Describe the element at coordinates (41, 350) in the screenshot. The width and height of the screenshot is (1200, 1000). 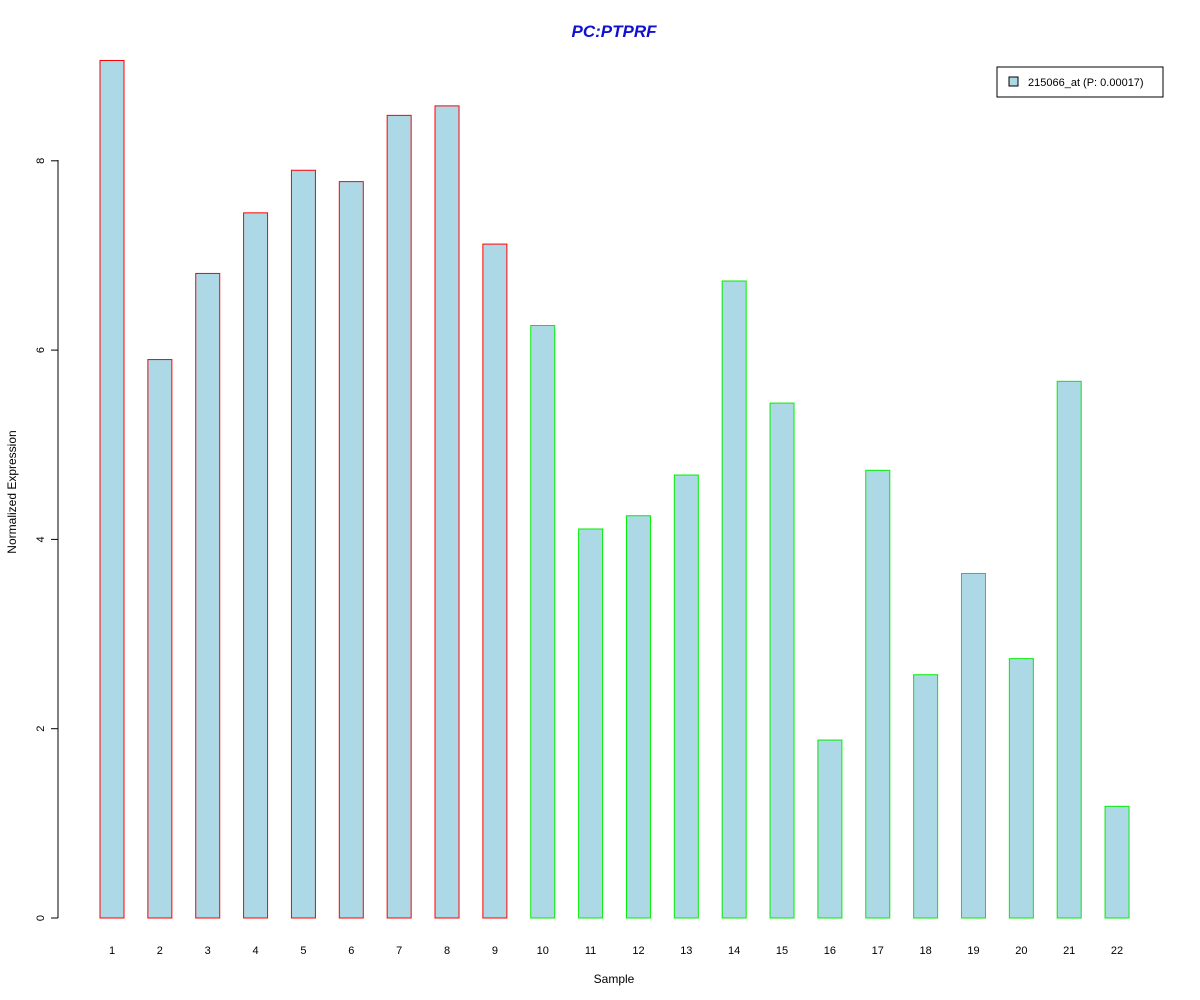
I see `y-tick-label: 6` at that location.